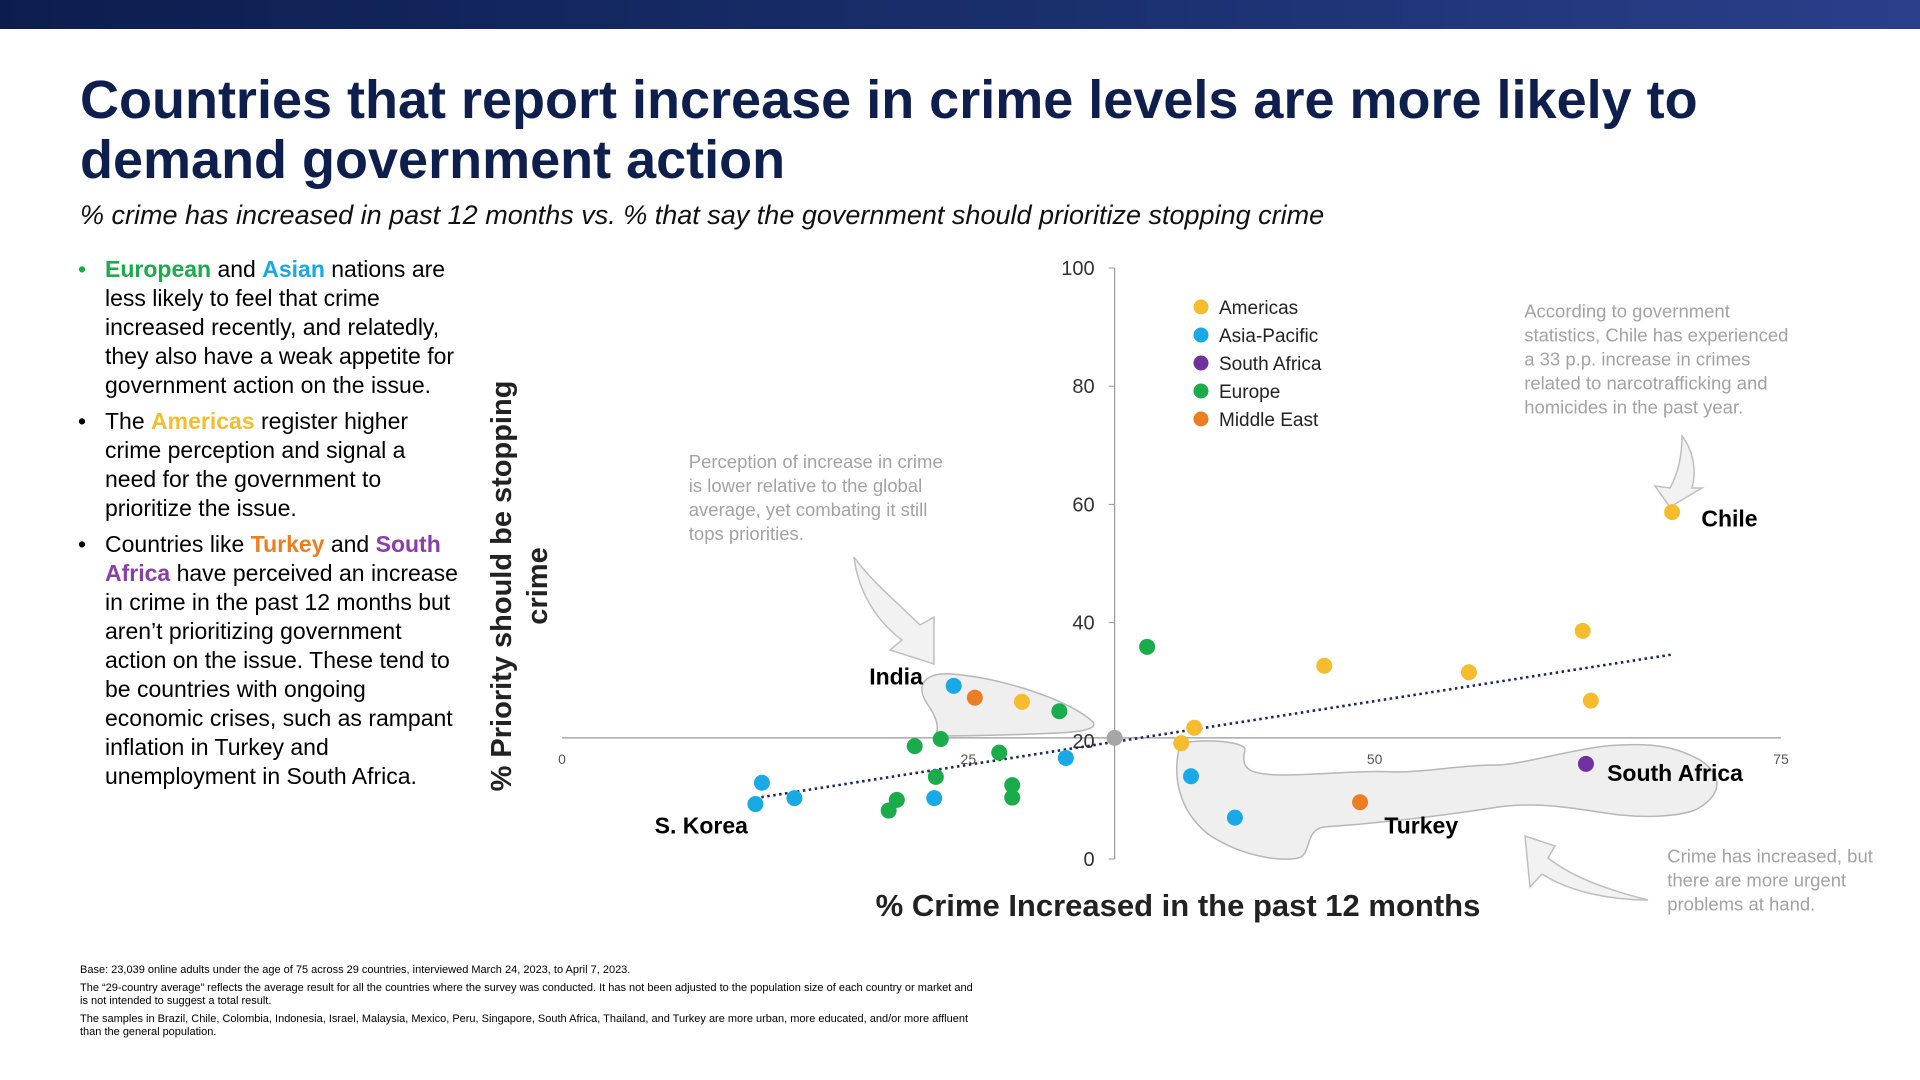 This screenshot has width=1920, height=1080. Describe the element at coordinates (1781, 759) in the screenshot. I see `x-tick-label: 75` at that location.